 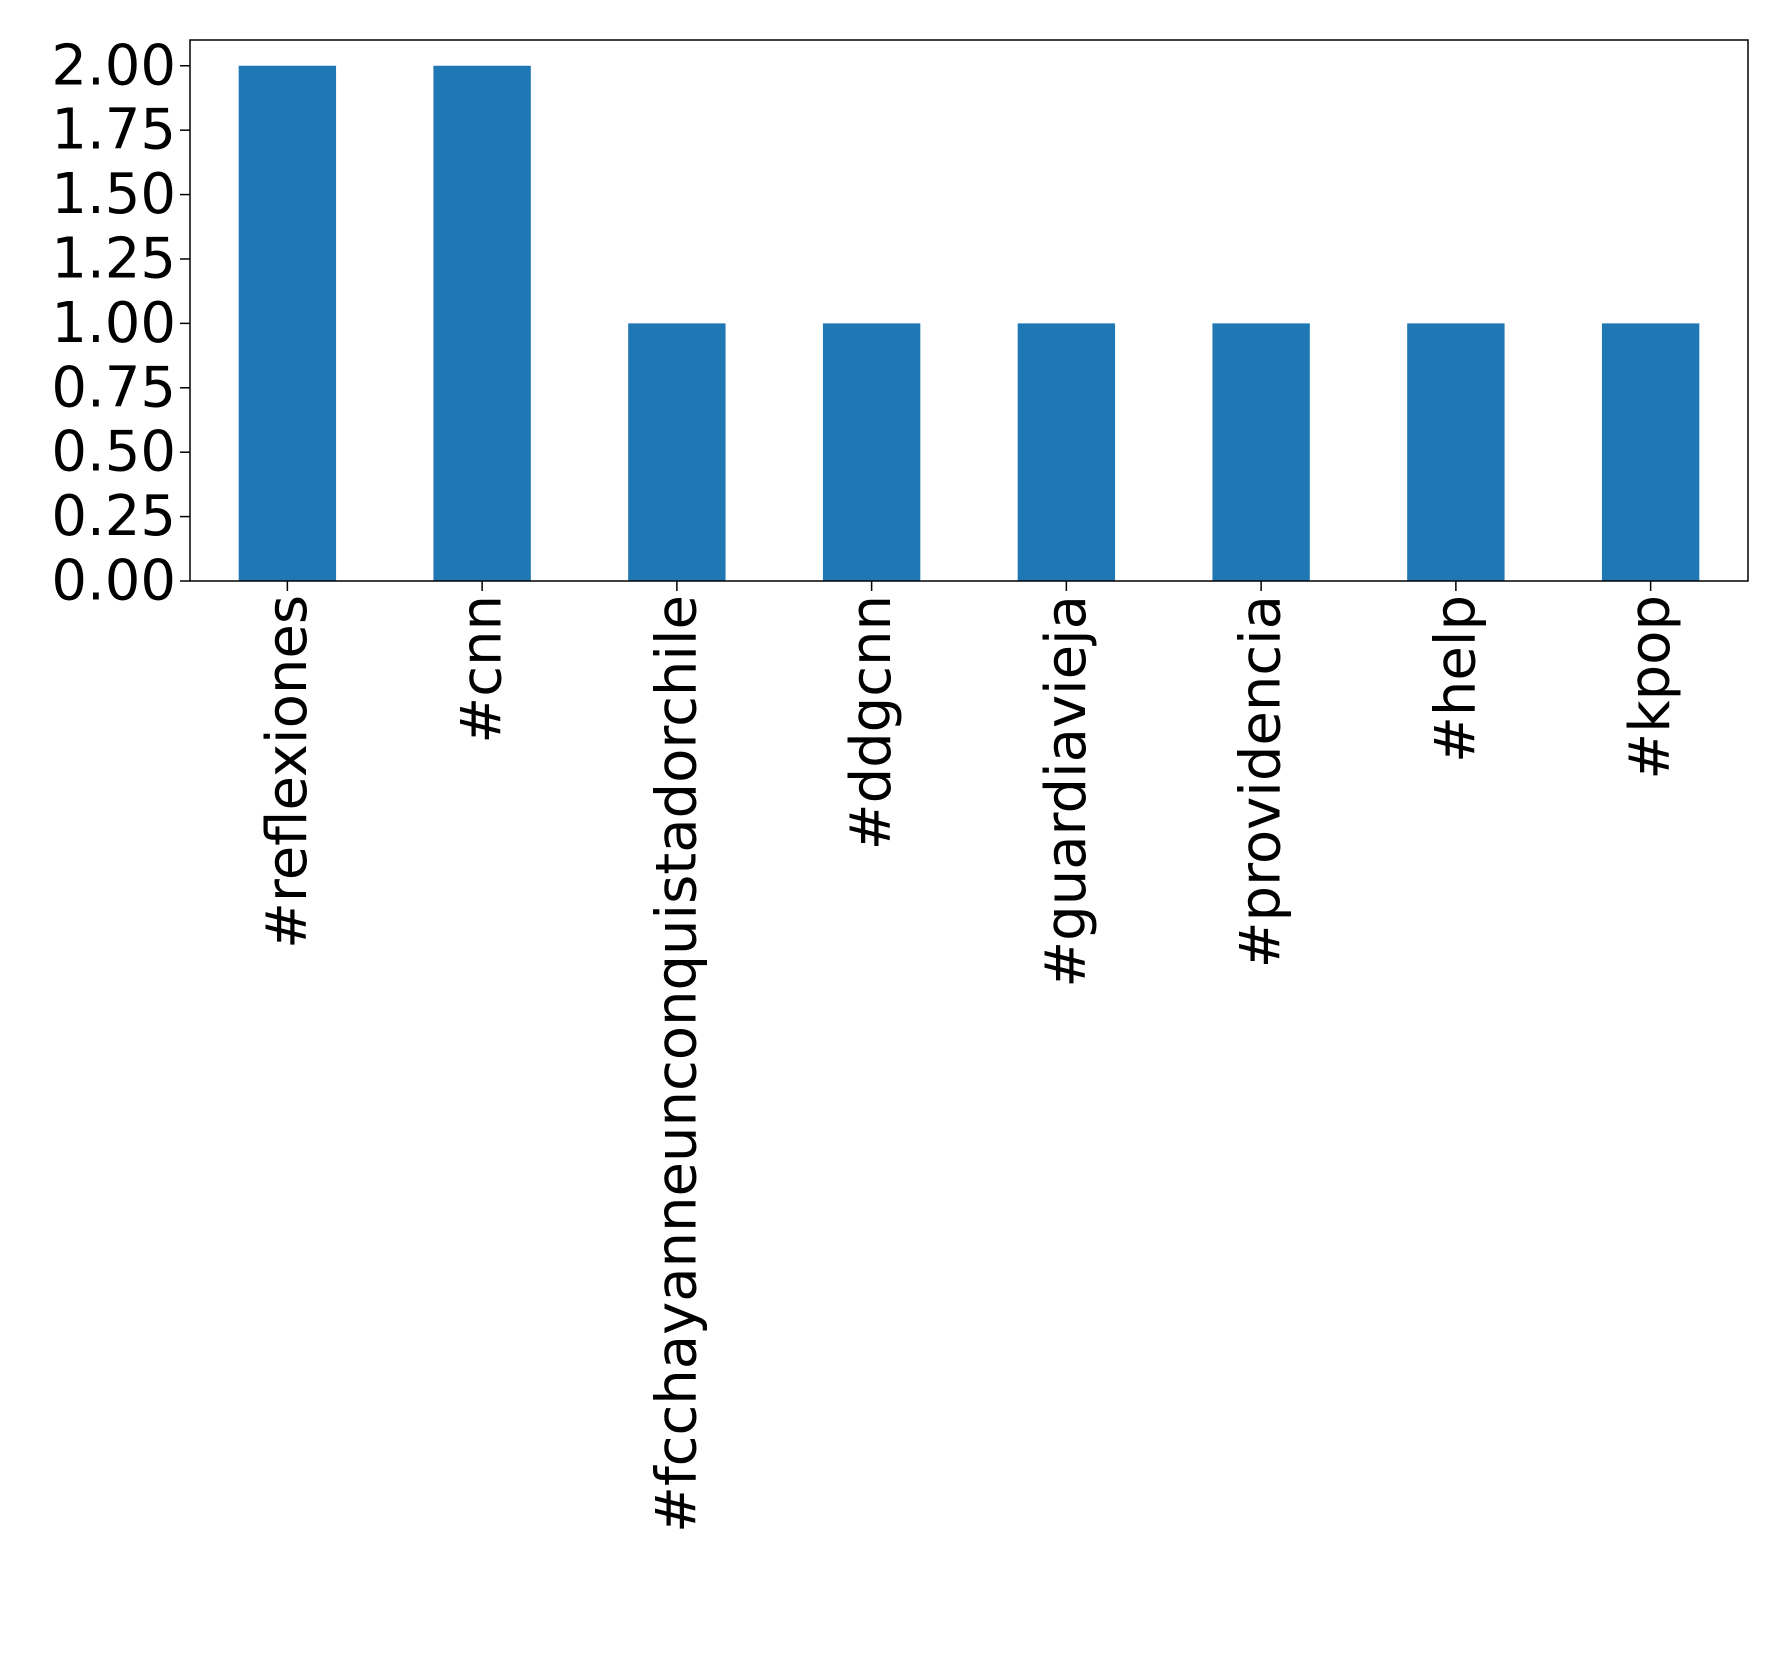 What do you see at coordinates (482, 669) in the screenshot?
I see `x-tick-label: #cnn` at bounding box center [482, 669].